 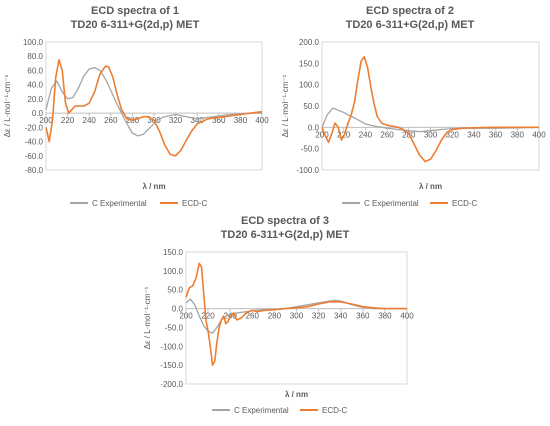 I want to click on y-tick-label: -80.0, so click(x=34, y=170).